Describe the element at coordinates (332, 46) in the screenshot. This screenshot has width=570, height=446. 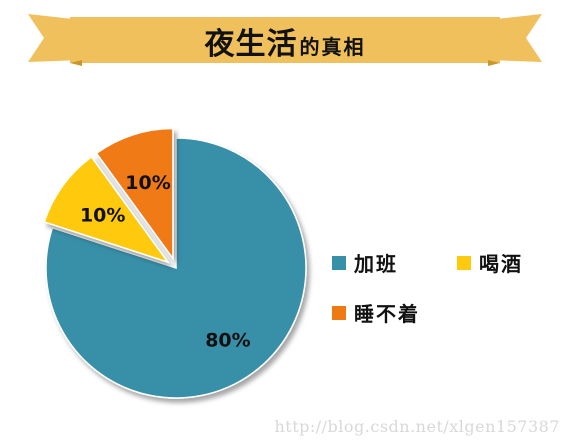
I see `title-sub: 的真相` at that location.